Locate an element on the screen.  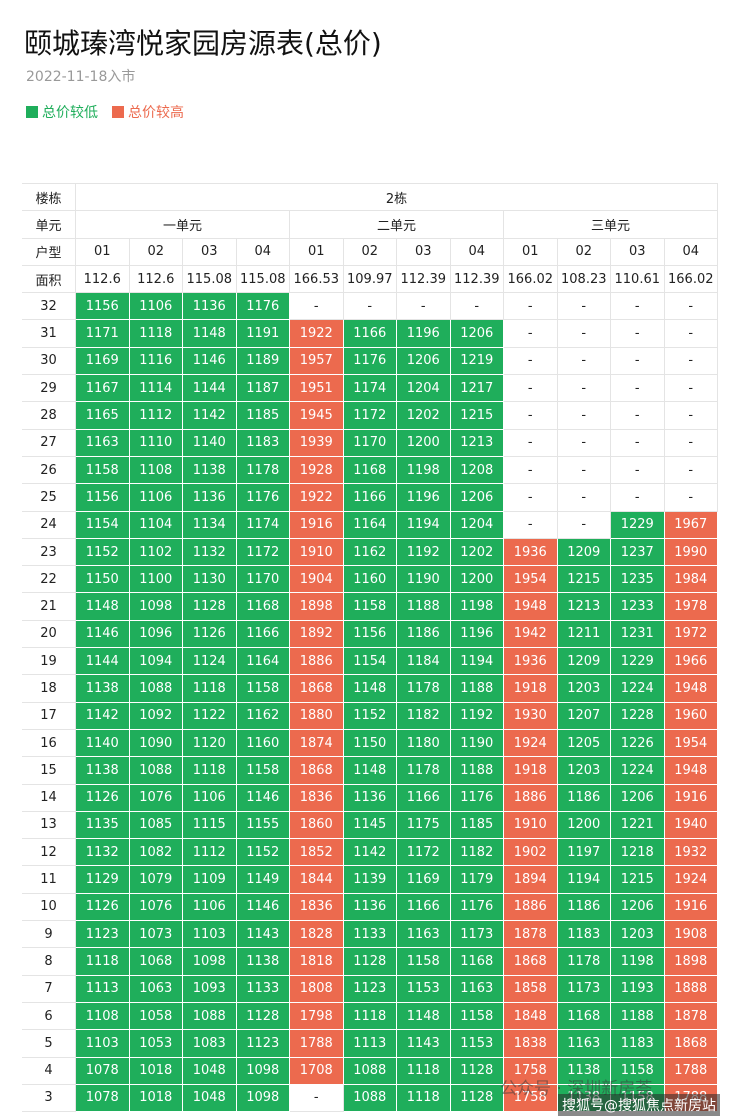
price-cell: 1798 is located at coordinates (316, 1016).